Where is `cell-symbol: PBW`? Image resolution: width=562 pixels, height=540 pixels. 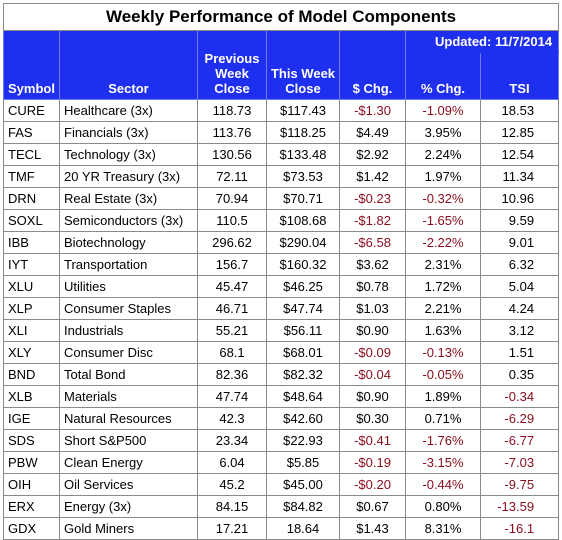 cell-symbol: PBW is located at coordinates (31, 462).